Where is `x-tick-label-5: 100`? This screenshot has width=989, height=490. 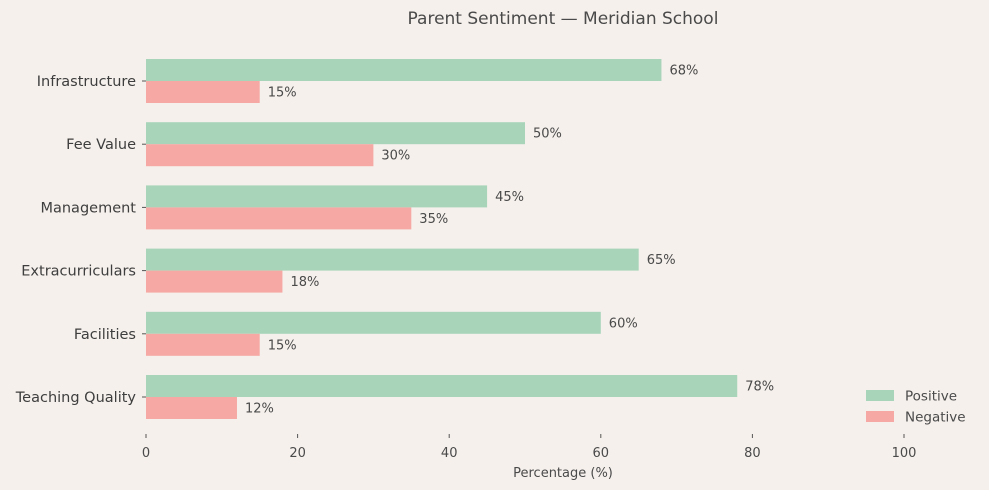 x-tick-label-5: 100 is located at coordinates (904, 453).